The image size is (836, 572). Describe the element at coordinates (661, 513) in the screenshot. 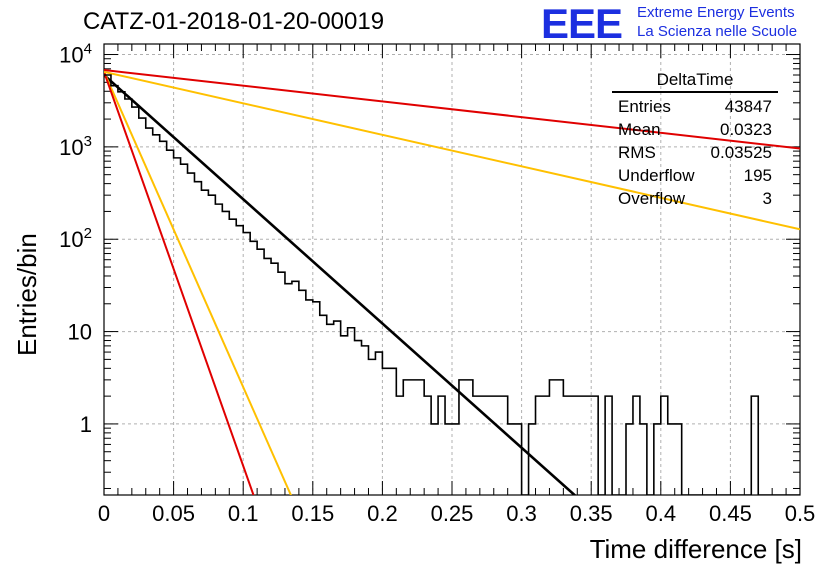

I see `x-tick-label: 0.4` at that location.